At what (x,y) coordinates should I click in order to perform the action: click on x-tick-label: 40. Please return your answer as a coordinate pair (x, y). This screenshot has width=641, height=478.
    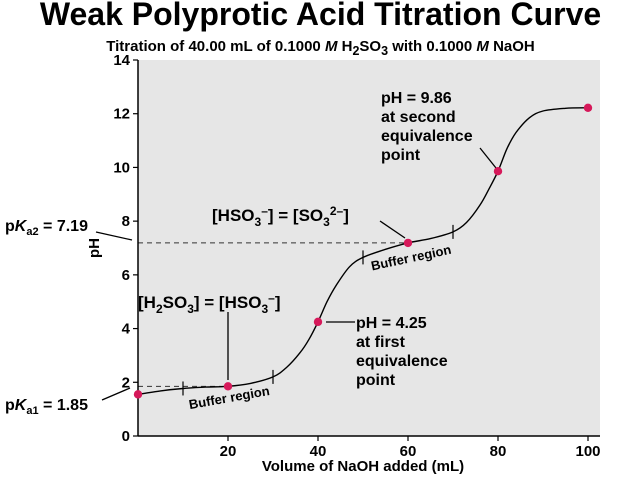
    Looking at the image, I should click on (318, 451).